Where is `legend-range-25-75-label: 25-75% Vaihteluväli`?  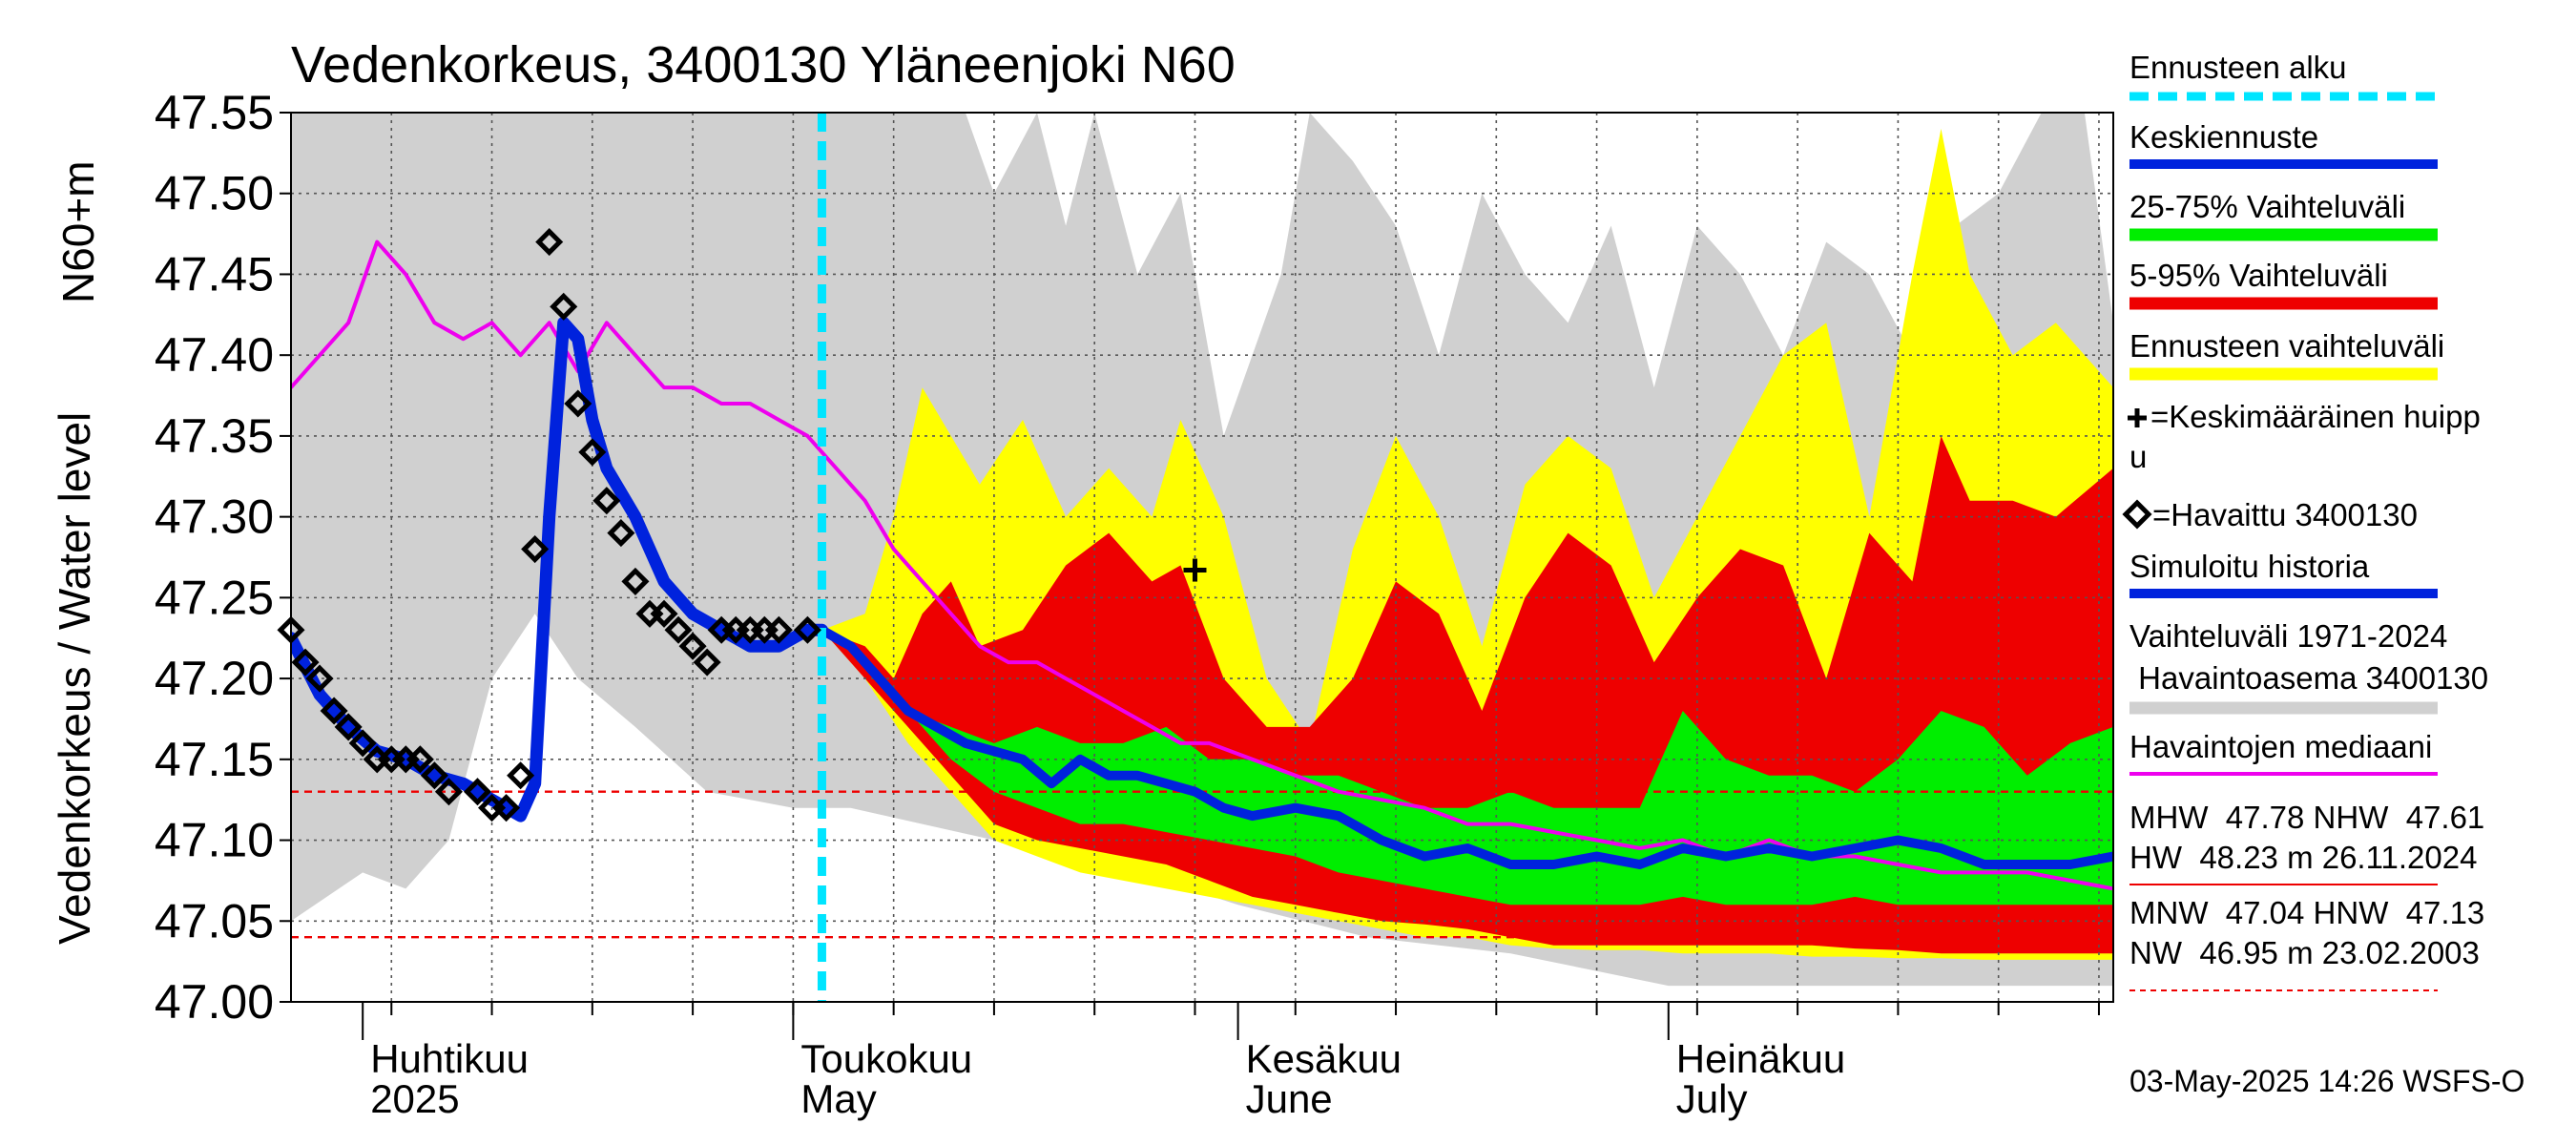
legend-range-25-75-label: 25-75% Vaihteluväli is located at coordinates (2267, 206).